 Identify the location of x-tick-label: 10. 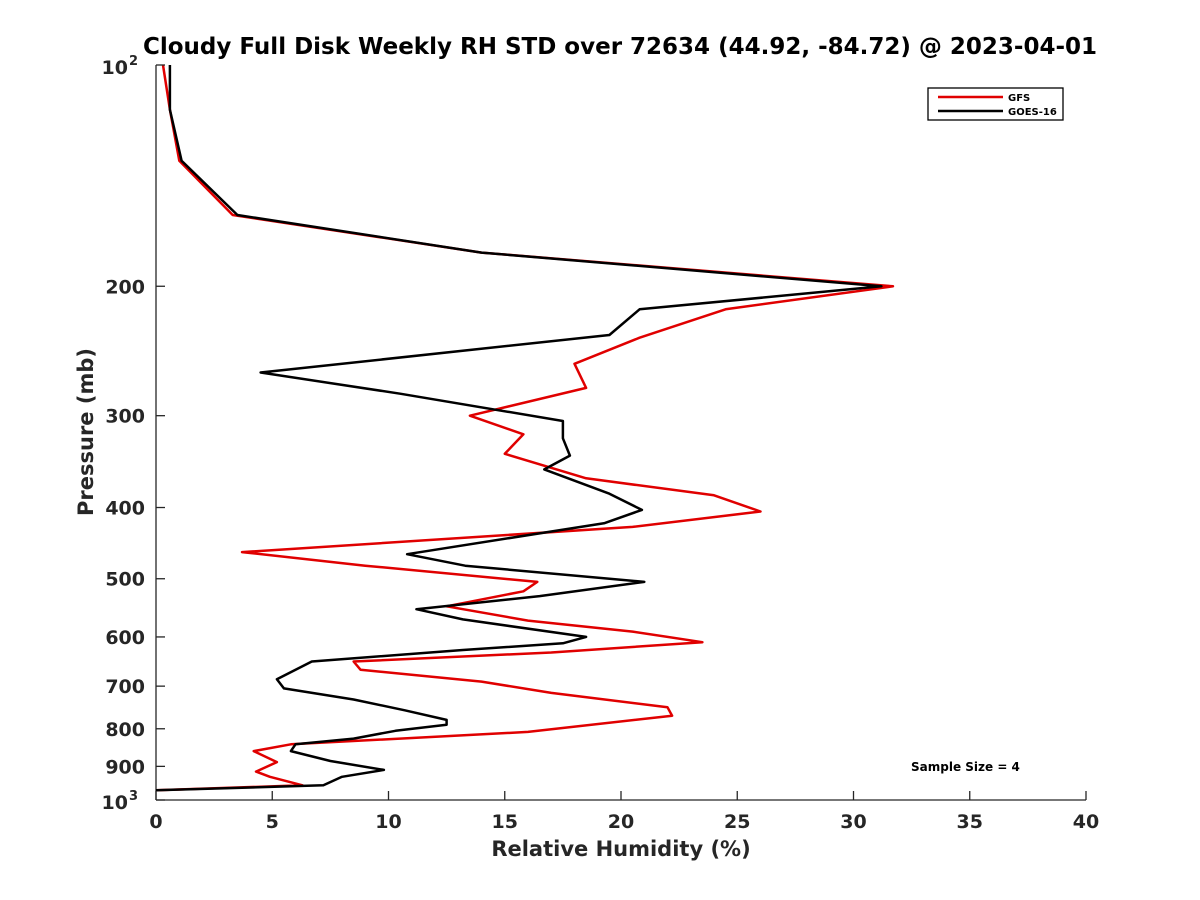
(388, 822).